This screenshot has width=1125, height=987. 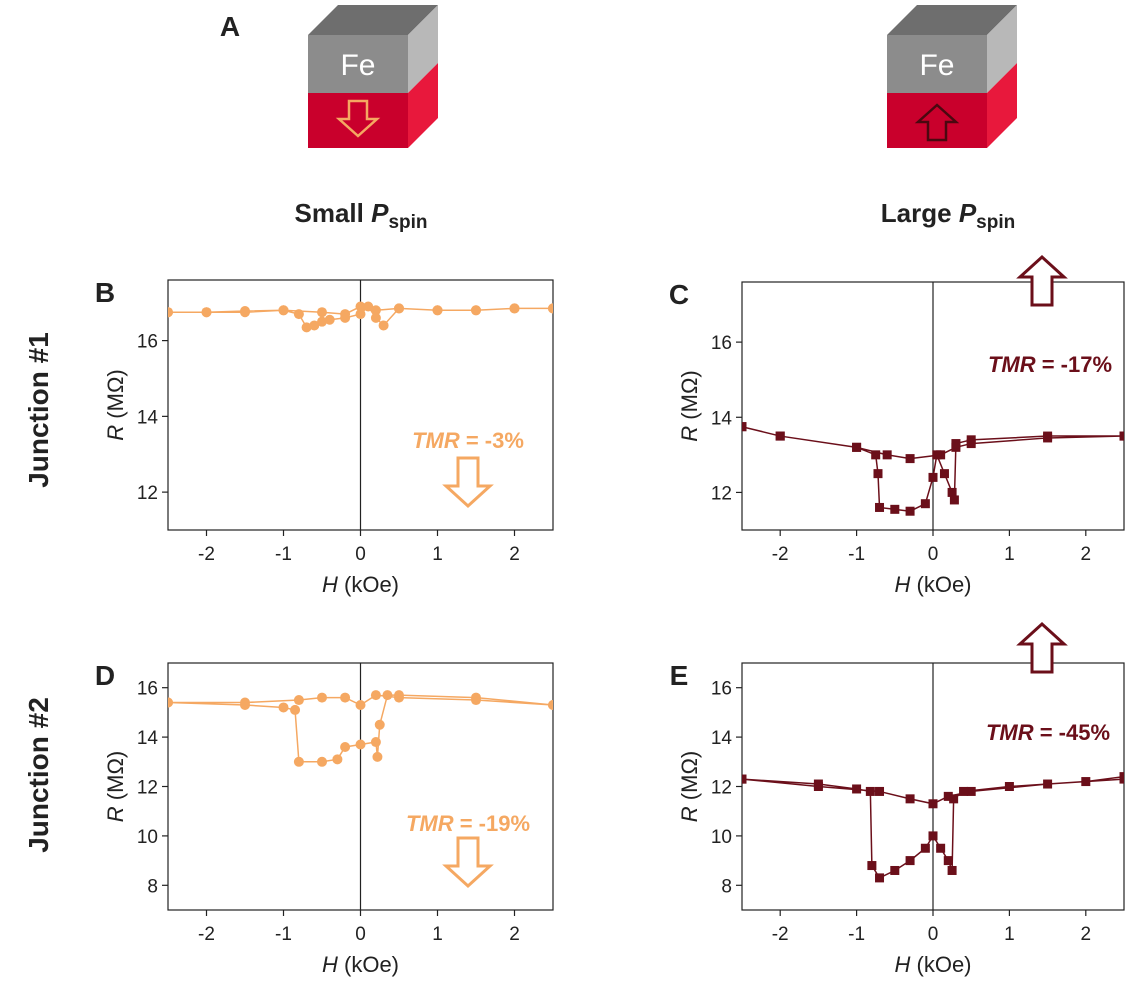 I want to click on annotation-text: = -3%, so click(x=495, y=440).